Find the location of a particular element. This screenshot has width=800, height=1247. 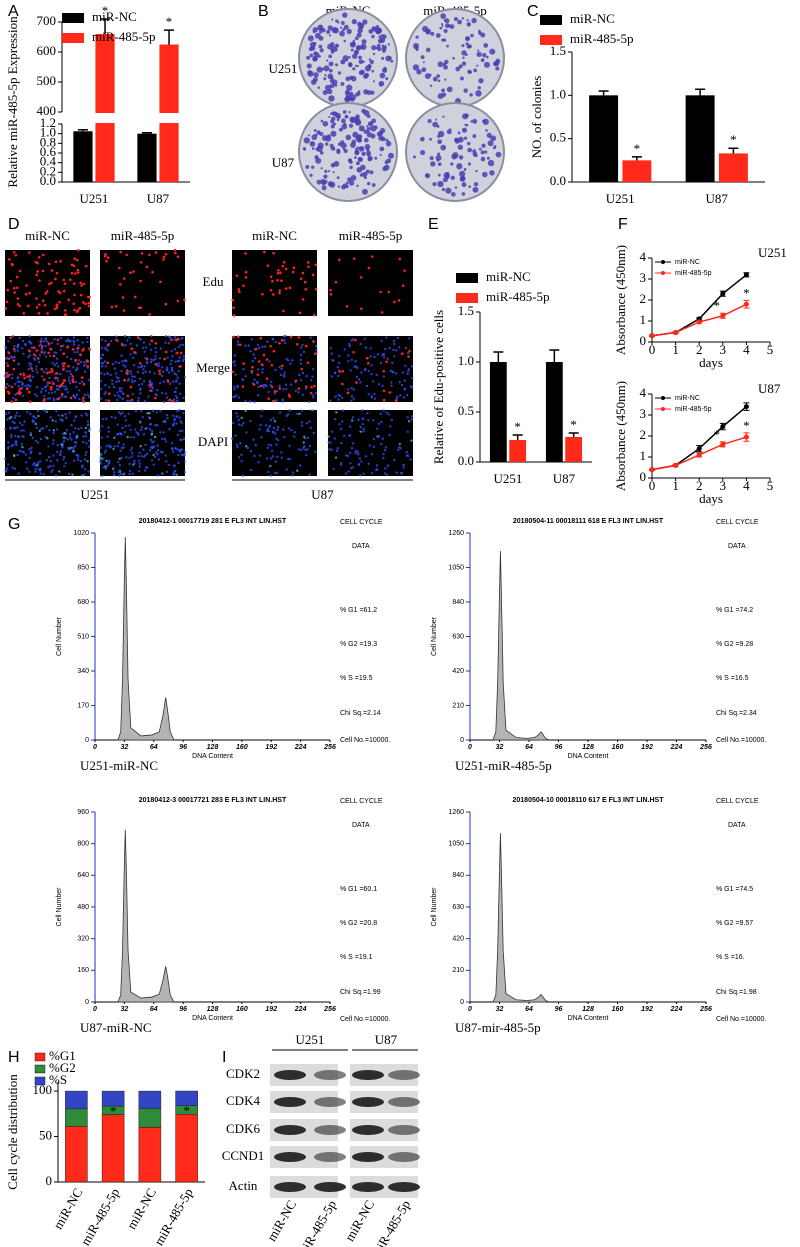

bar-segment is located at coordinates (186, 1148).